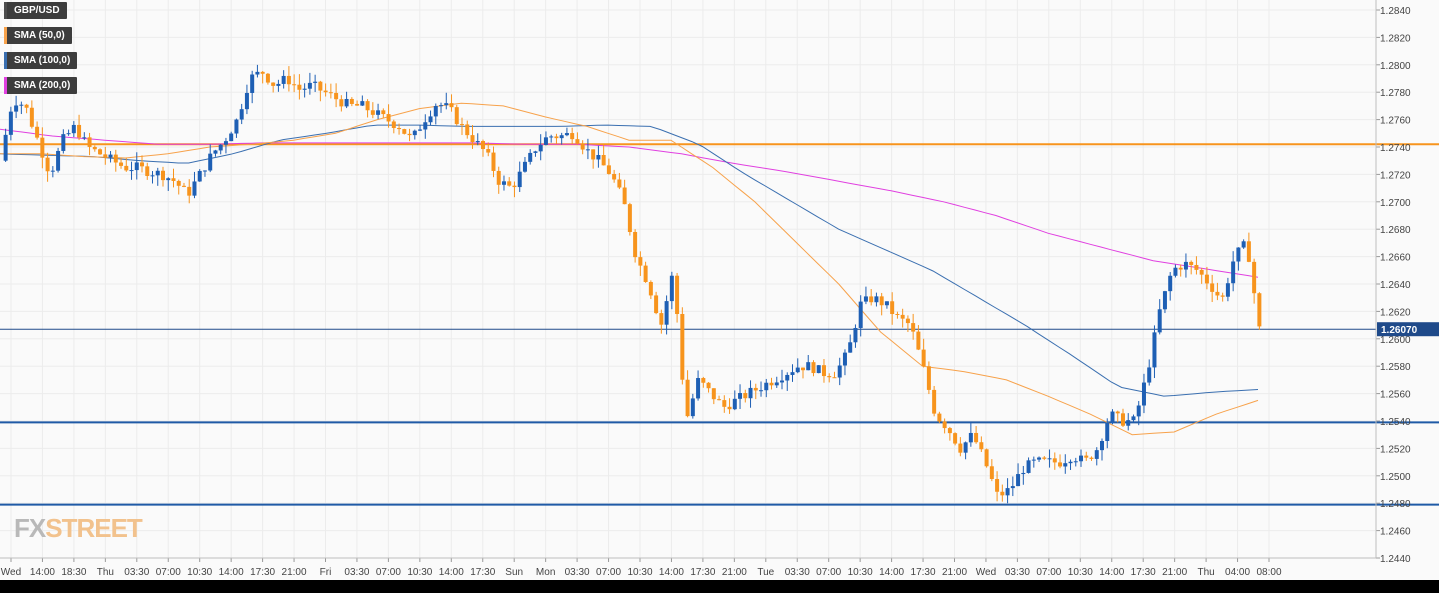  What do you see at coordinates (1395, 504) in the screenshot?
I see `y-tick-label: 1.2480` at bounding box center [1395, 504].